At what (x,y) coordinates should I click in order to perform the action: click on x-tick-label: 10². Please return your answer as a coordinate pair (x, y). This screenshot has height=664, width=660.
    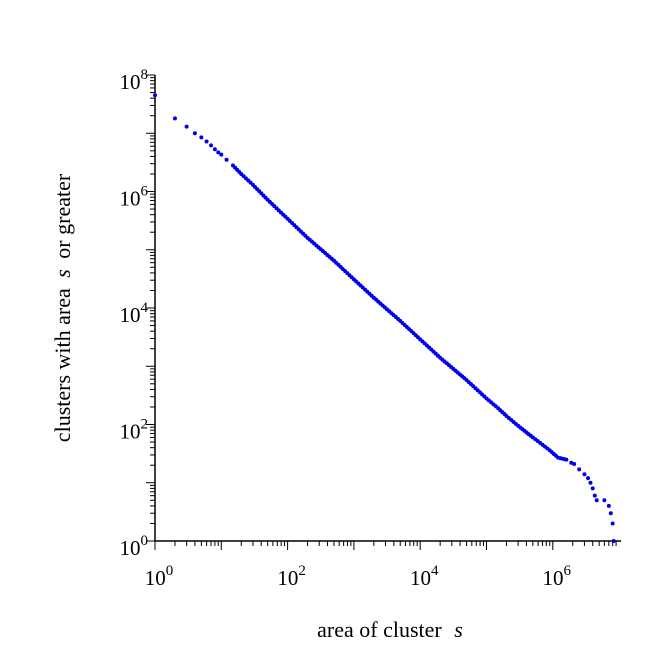
    Looking at the image, I should click on (291, 576).